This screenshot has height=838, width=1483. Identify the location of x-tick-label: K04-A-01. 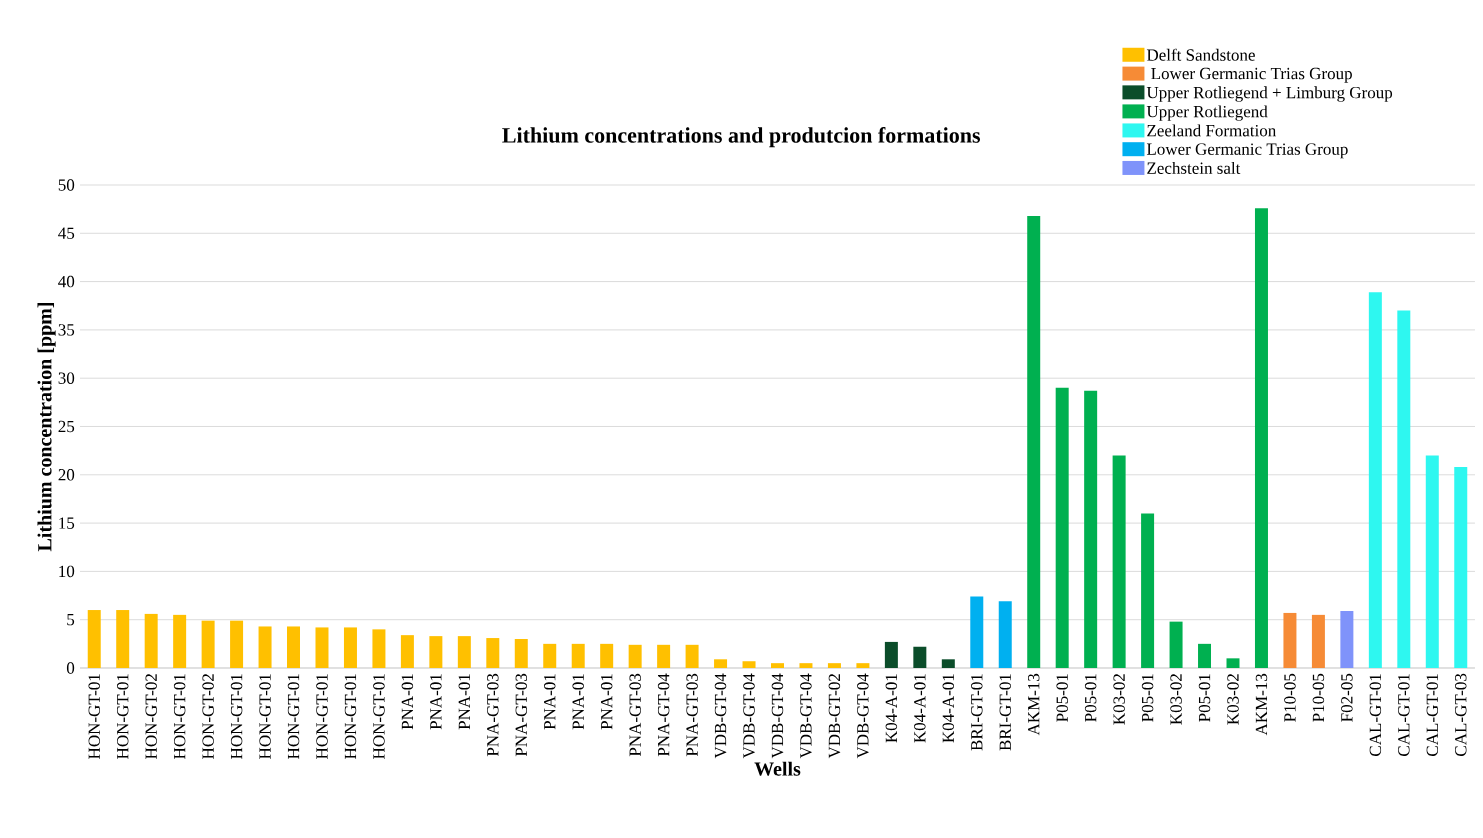
(891, 708).